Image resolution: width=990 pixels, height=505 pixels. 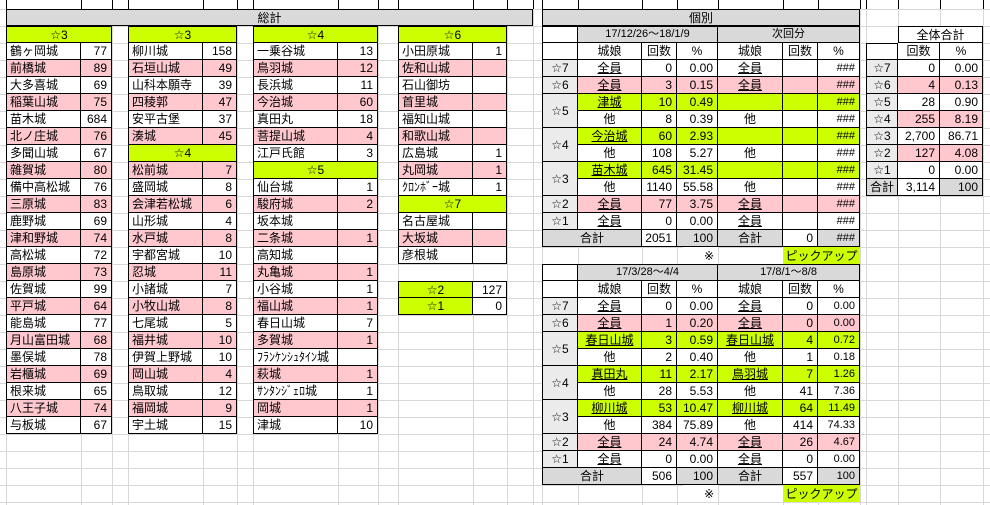 What do you see at coordinates (882, 51) in the screenshot?
I see `column-header-corner` at bounding box center [882, 51].